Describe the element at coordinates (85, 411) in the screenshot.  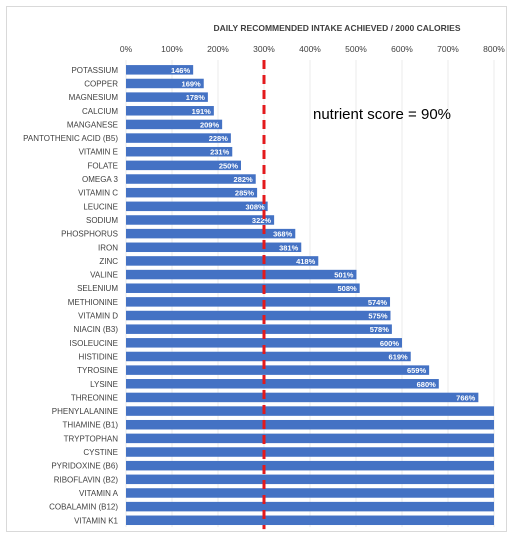
I see `category-label: PHENYLALANINE` at that location.